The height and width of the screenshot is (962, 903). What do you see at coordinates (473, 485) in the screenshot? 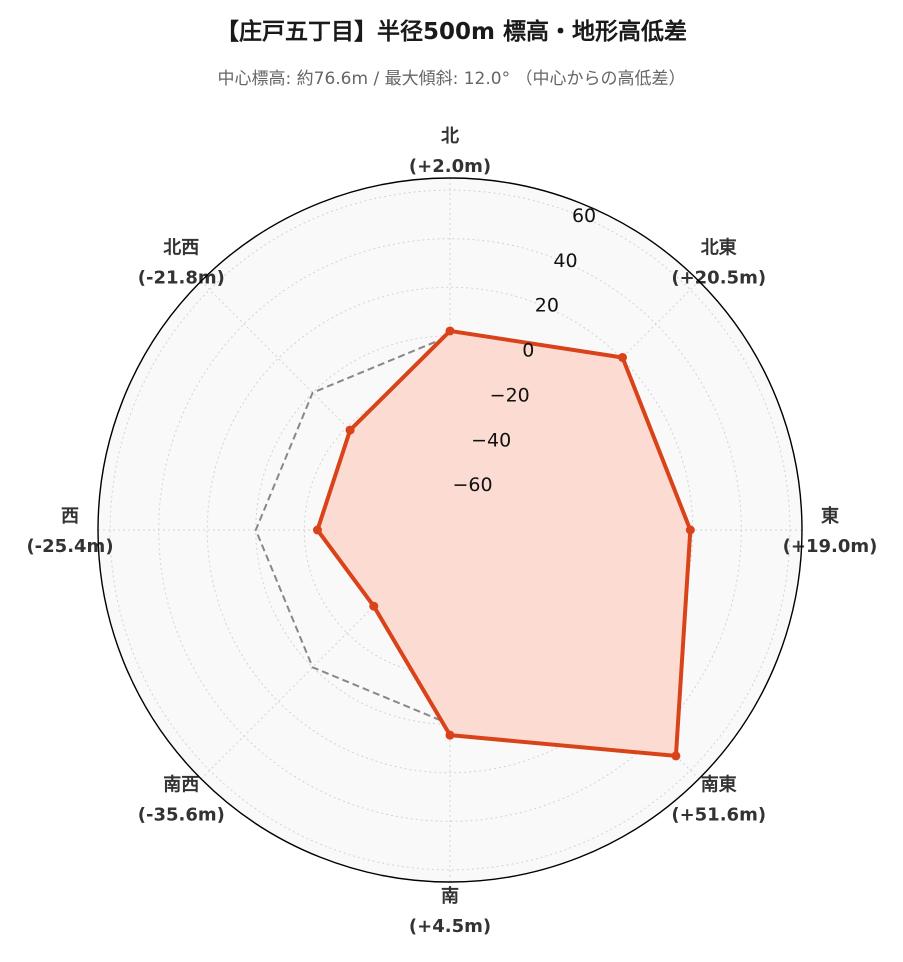
I see `r-tick-label: −60` at bounding box center [473, 485].